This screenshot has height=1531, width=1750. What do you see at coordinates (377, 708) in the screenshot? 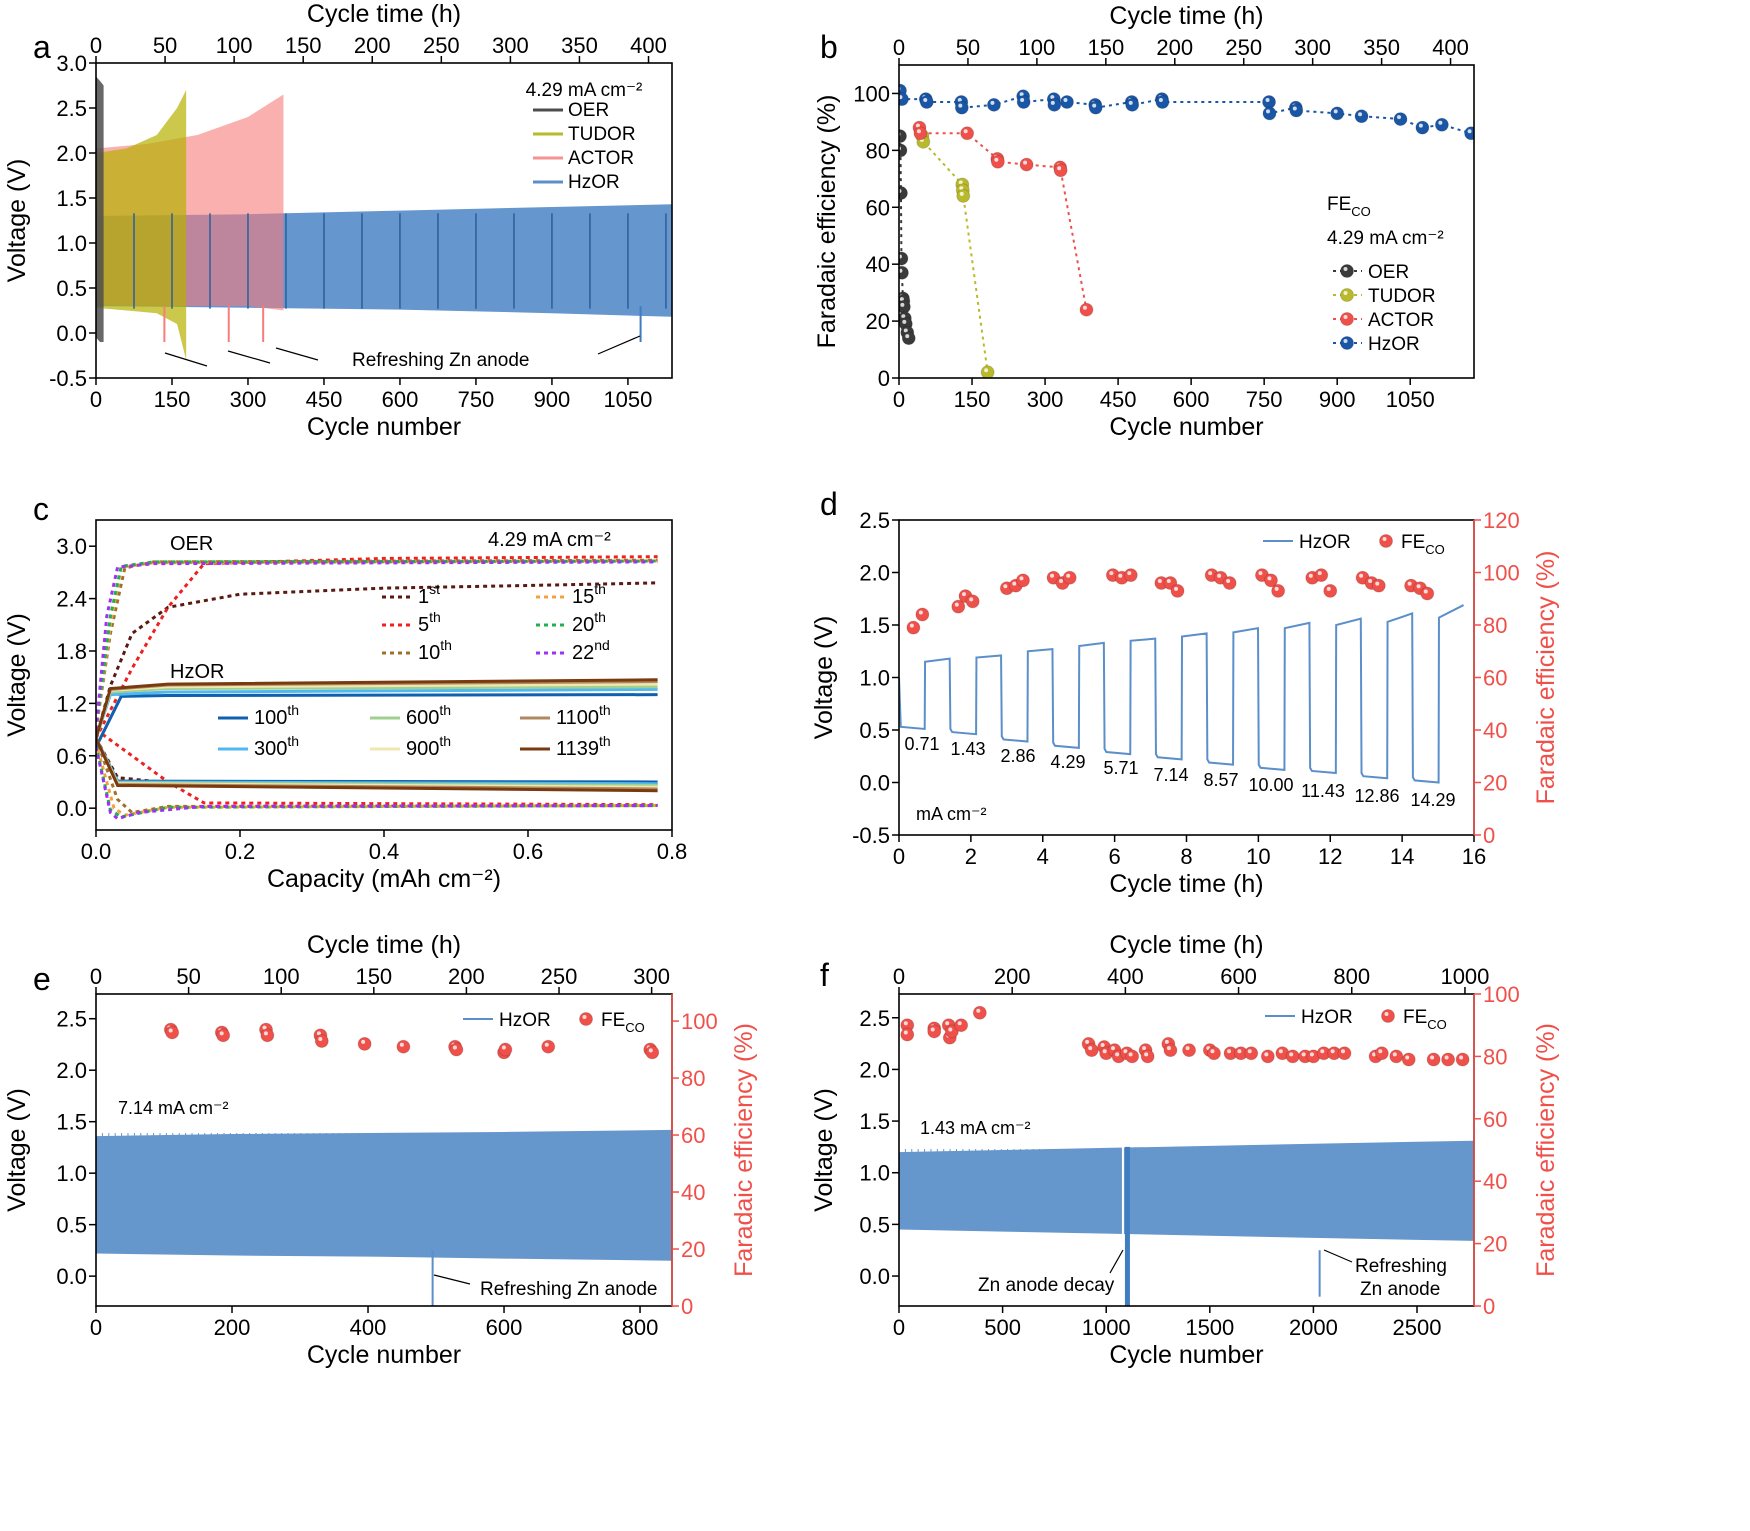
I see `curve-1139-charge` at bounding box center [377, 708].